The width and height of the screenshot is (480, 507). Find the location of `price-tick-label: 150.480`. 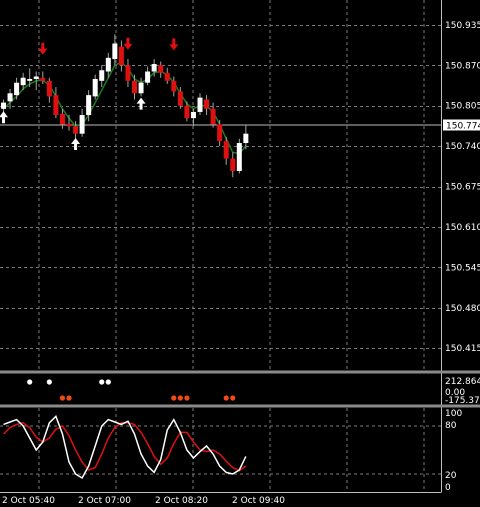

price-tick-label: 150.480 is located at coordinates (462, 309).